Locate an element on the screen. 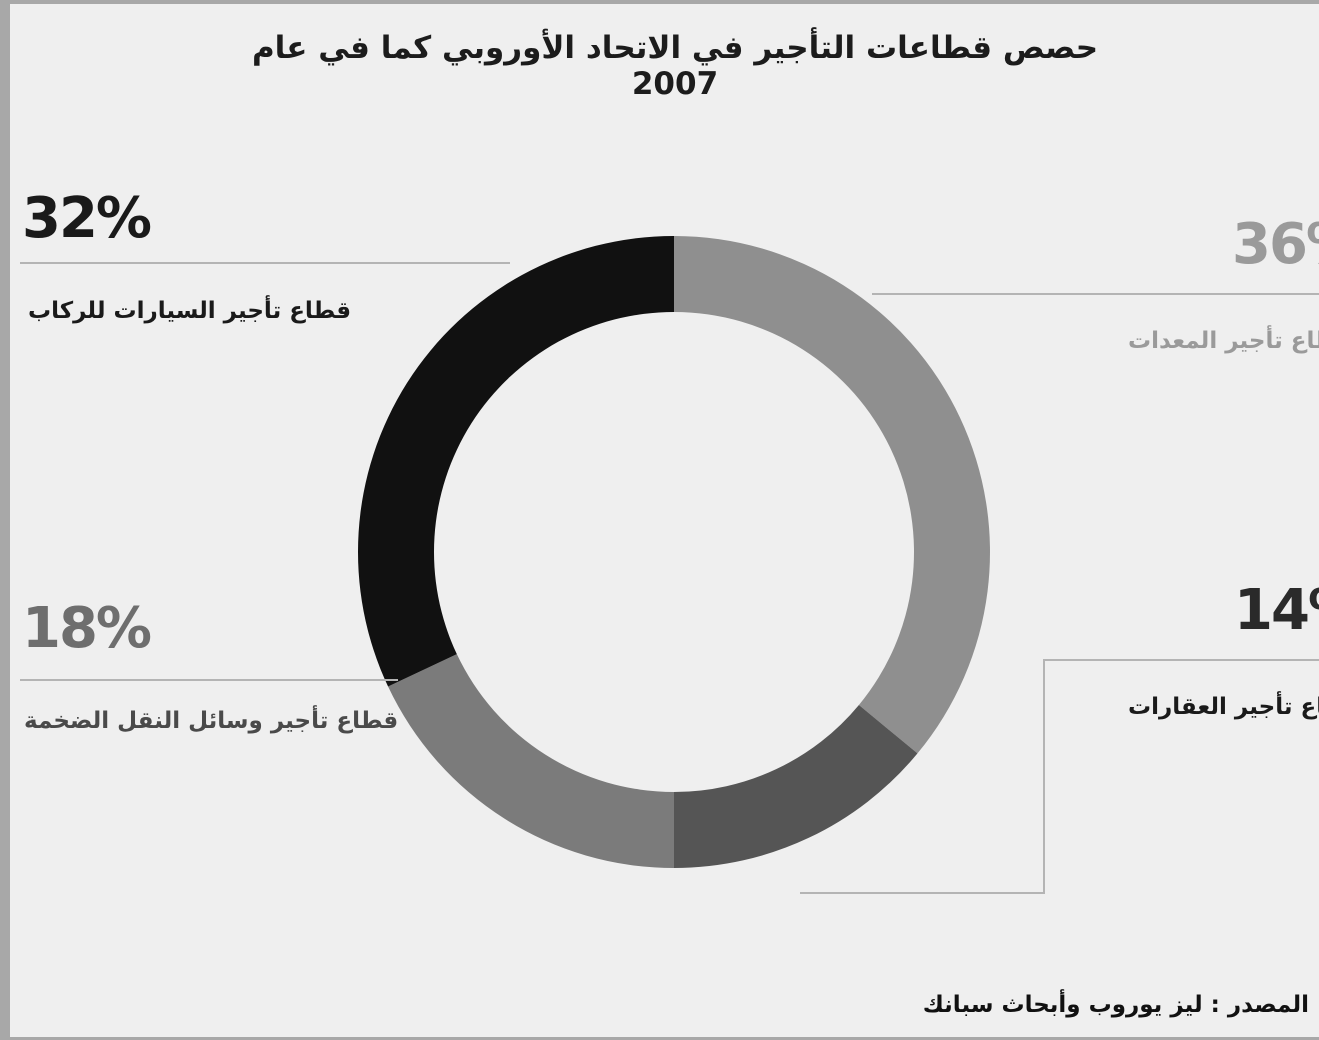 Image resolution: width=1319 pixels, height=1040 pixels. slice-real-estate is located at coordinates (795, 786).